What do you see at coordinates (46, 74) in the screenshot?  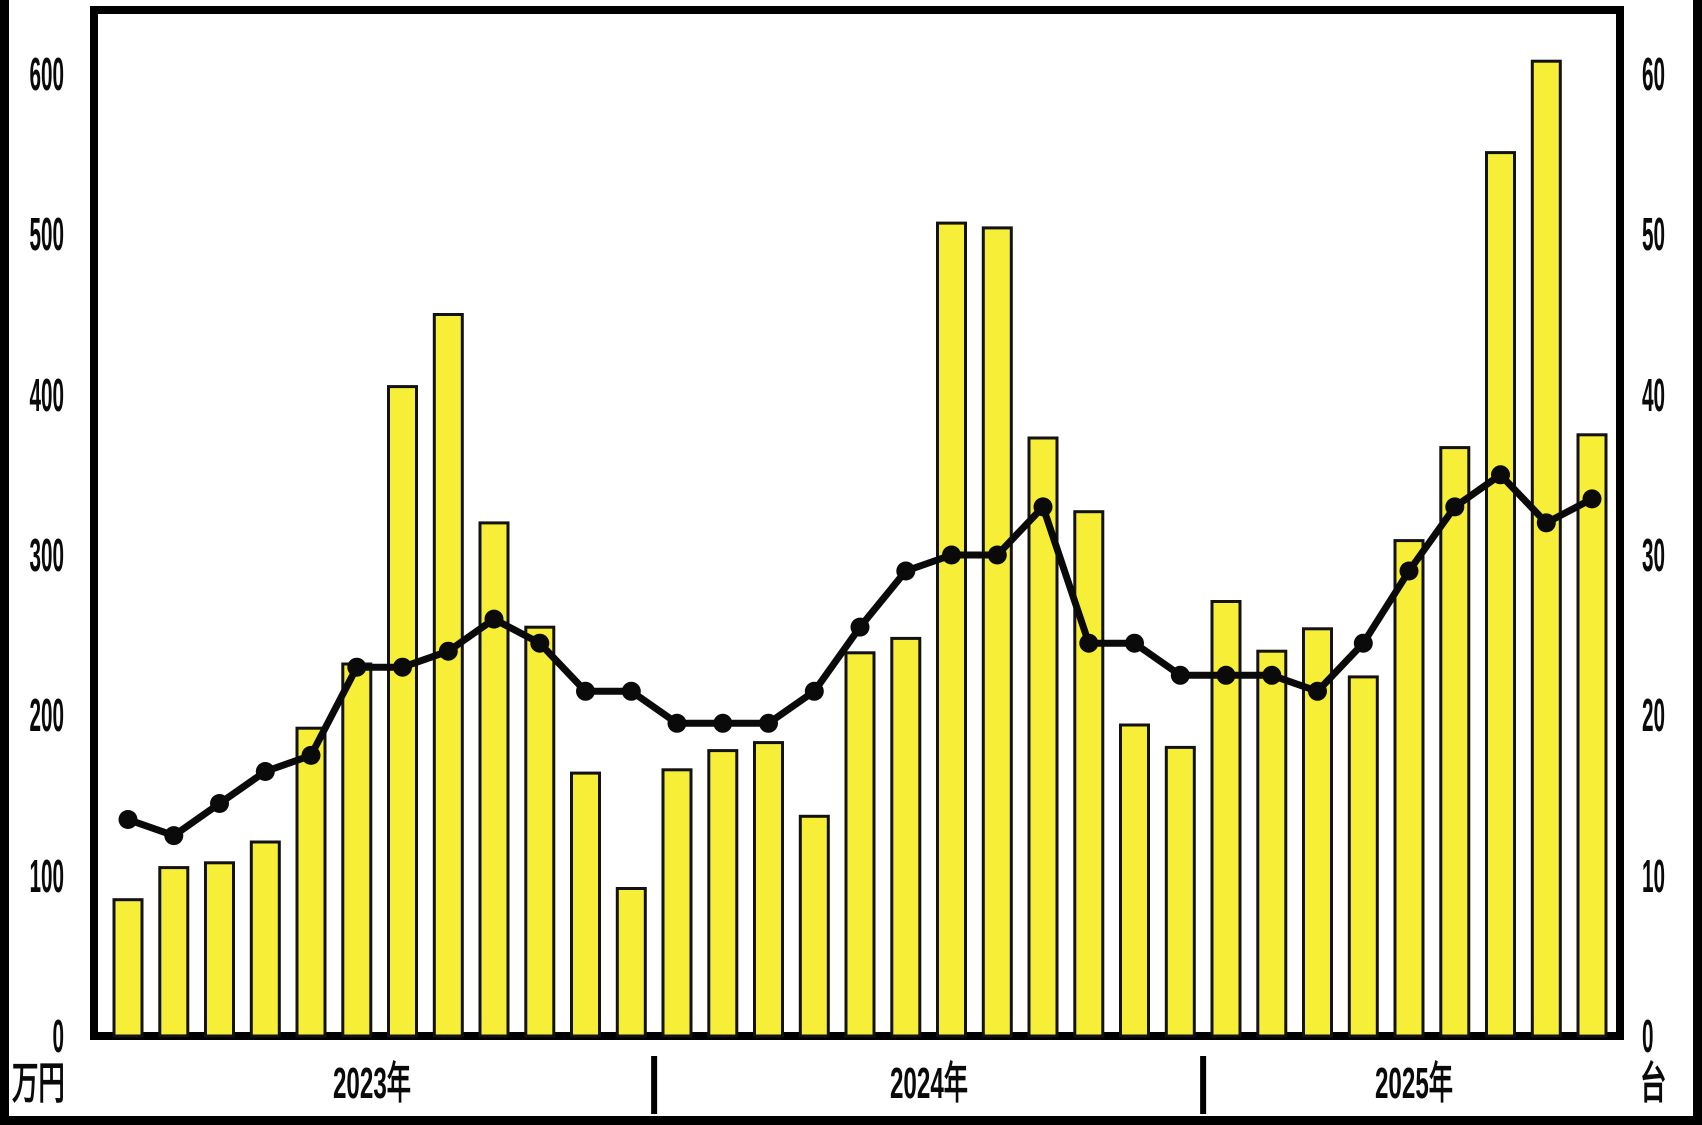 I see `y-axis-left-tick-label: 600` at bounding box center [46, 74].